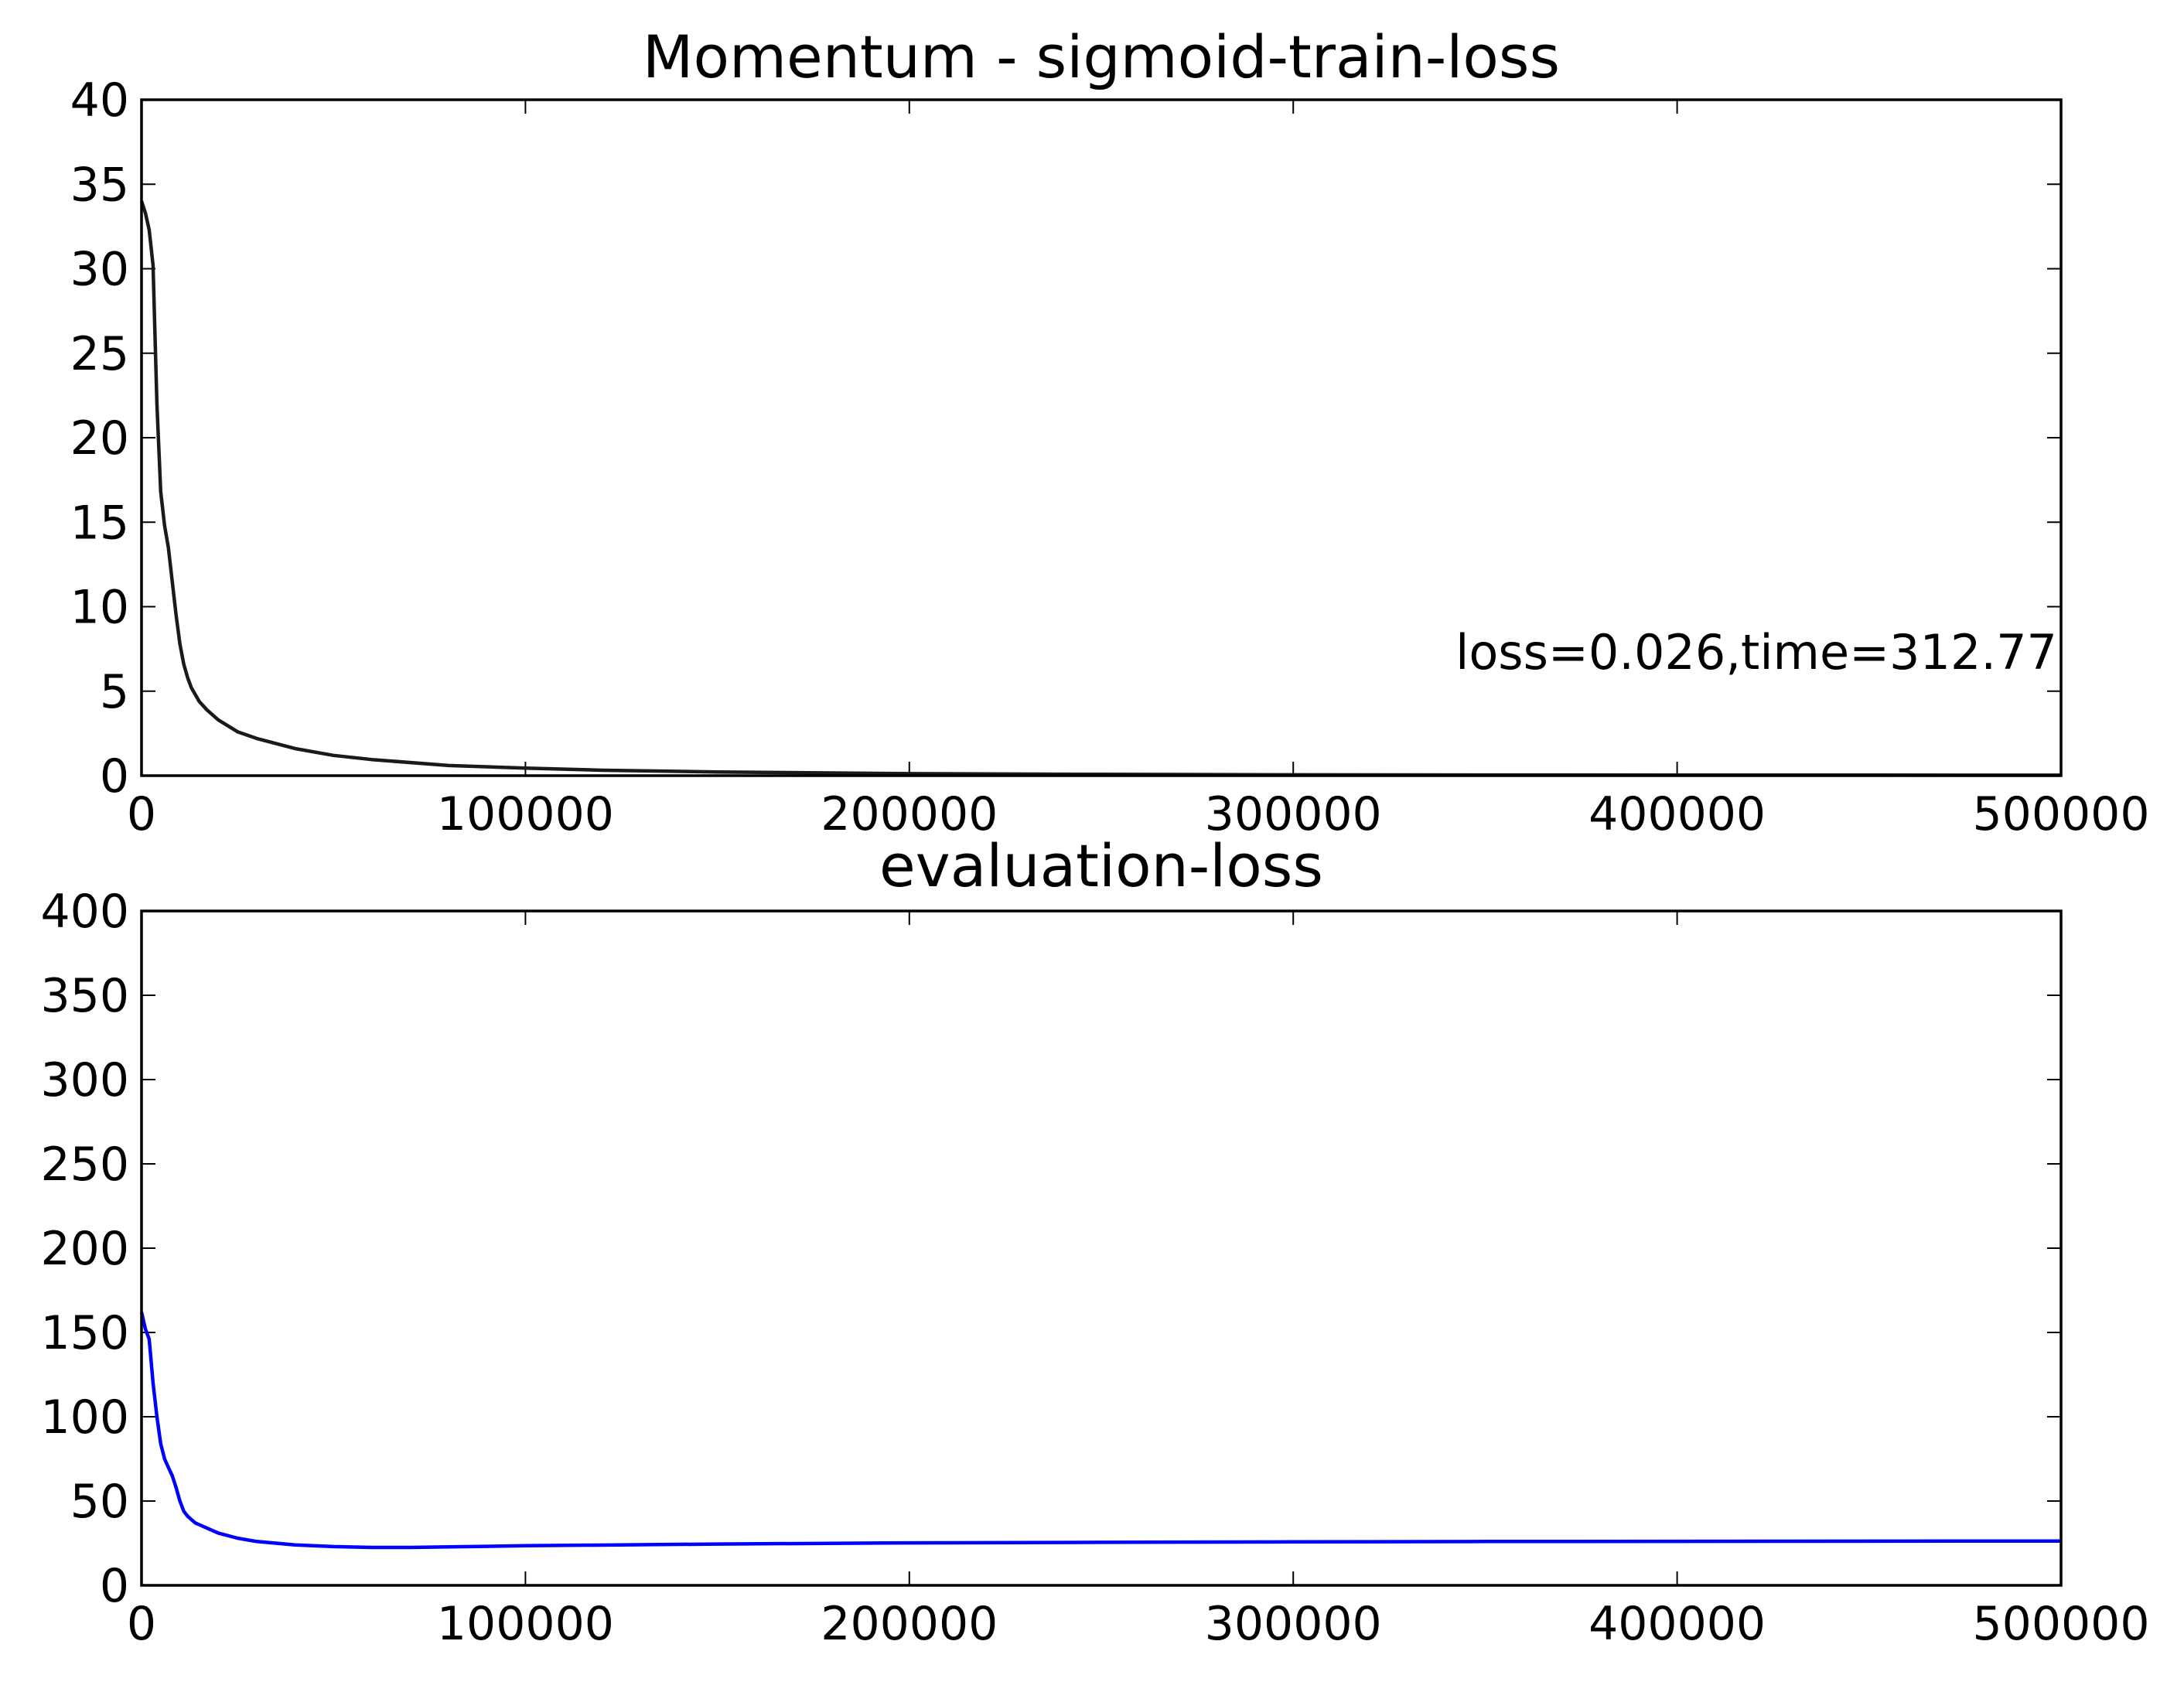 This screenshot has width=2184, height=1682. Describe the element at coordinates (85, 1417) in the screenshot. I see `y-tick-label: 100` at that location.